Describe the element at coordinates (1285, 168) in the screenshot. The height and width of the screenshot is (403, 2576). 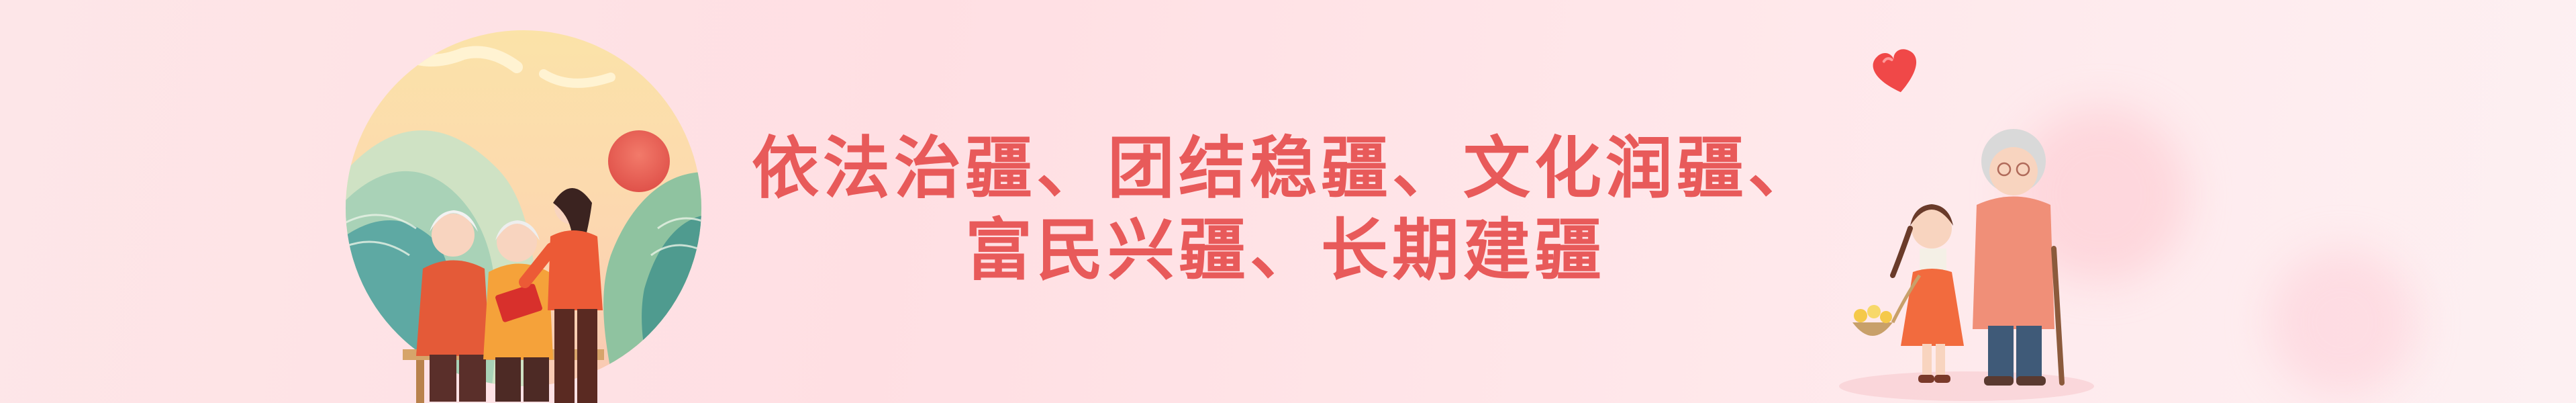
I see `slogan-line-1: 依法治疆、团结稳疆、文化润疆、` at that location.